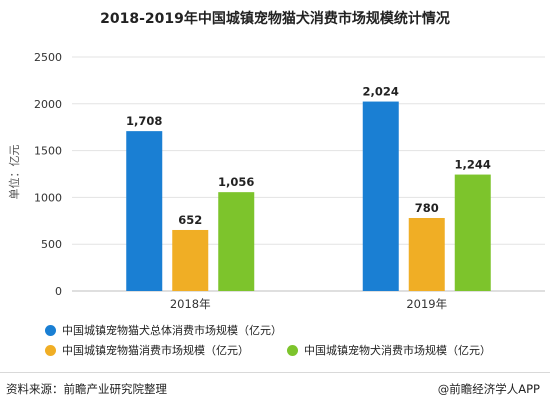  I want to click on legend-label-dog: 中国城镇宠物犬消费市场规模（亿元）, so click(397, 350).